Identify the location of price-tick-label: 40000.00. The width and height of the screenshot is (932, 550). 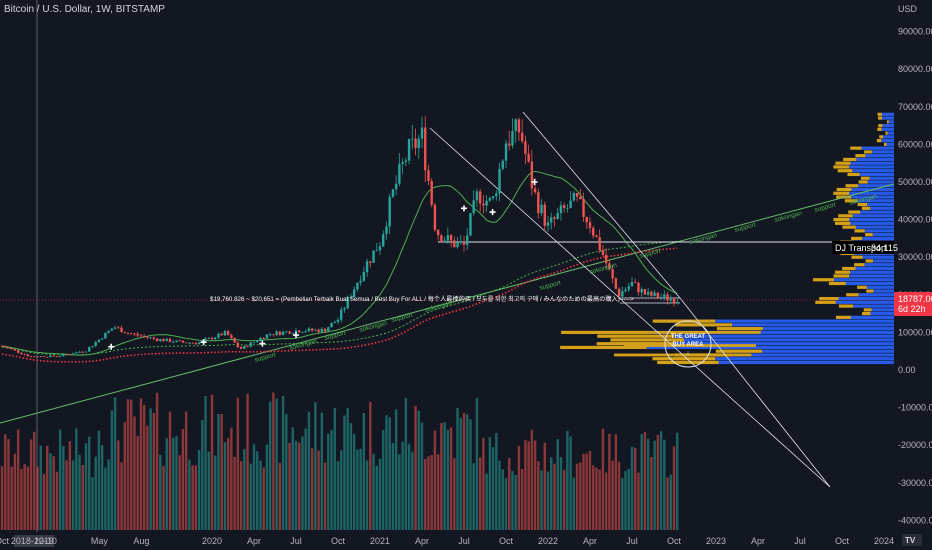
(915, 220).